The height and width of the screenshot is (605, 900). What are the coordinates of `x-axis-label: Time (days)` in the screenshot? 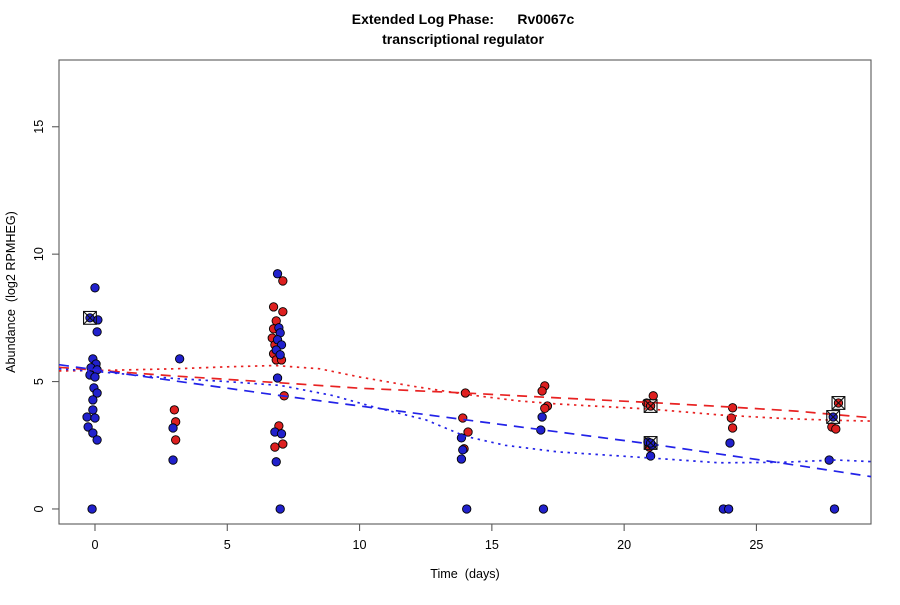 It's located at (465, 574).